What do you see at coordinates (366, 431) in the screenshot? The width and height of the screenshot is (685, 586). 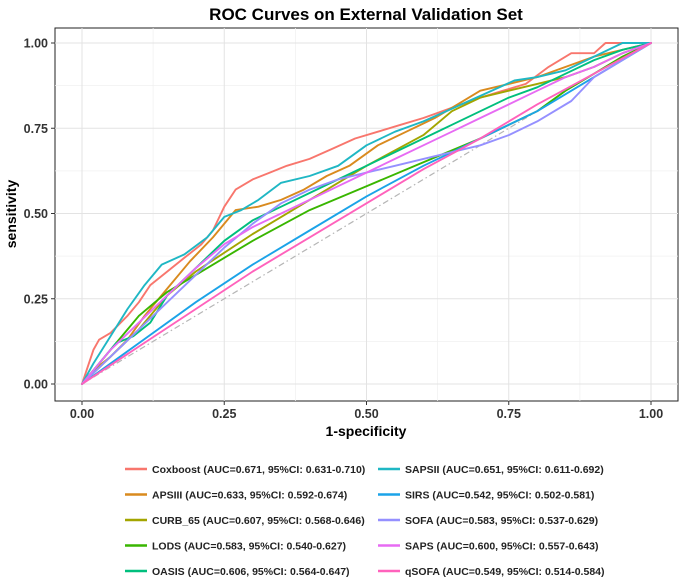 I see `x-axis-title: 1-specificity` at bounding box center [366, 431].